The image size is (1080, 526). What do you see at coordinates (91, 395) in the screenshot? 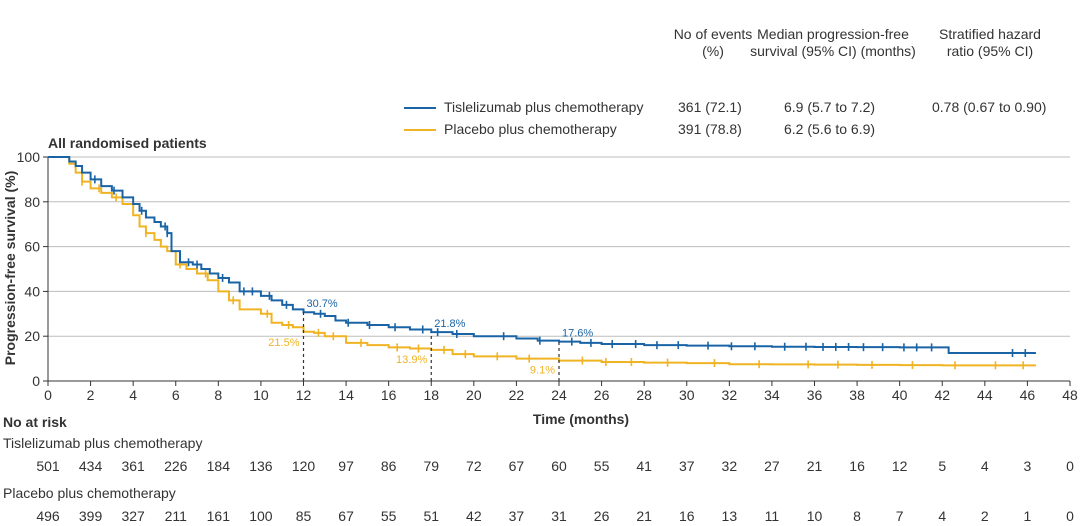
I see `x-tick-label: 2` at bounding box center [91, 395].